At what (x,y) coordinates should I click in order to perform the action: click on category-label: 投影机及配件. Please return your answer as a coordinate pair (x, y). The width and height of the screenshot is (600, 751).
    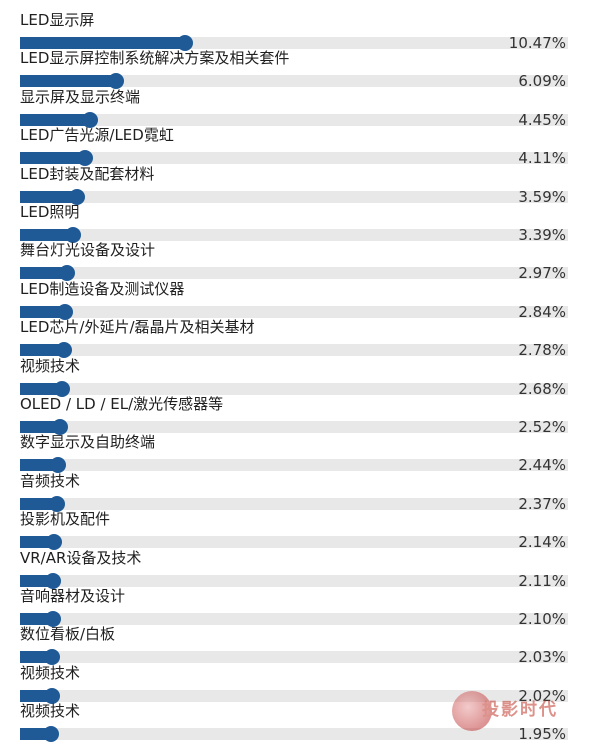
    Looking at the image, I should click on (65, 519).